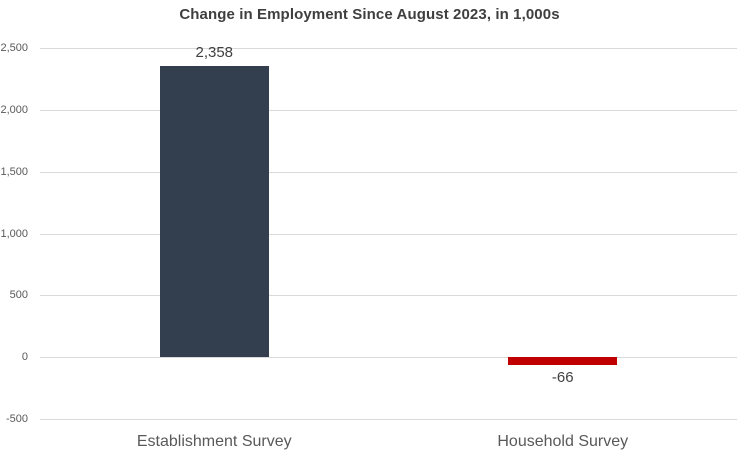 Image resolution: width=739 pixels, height=458 pixels. Describe the element at coordinates (14, 171) in the screenshot. I see `y-axis-tick-label: 1,500` at that location.